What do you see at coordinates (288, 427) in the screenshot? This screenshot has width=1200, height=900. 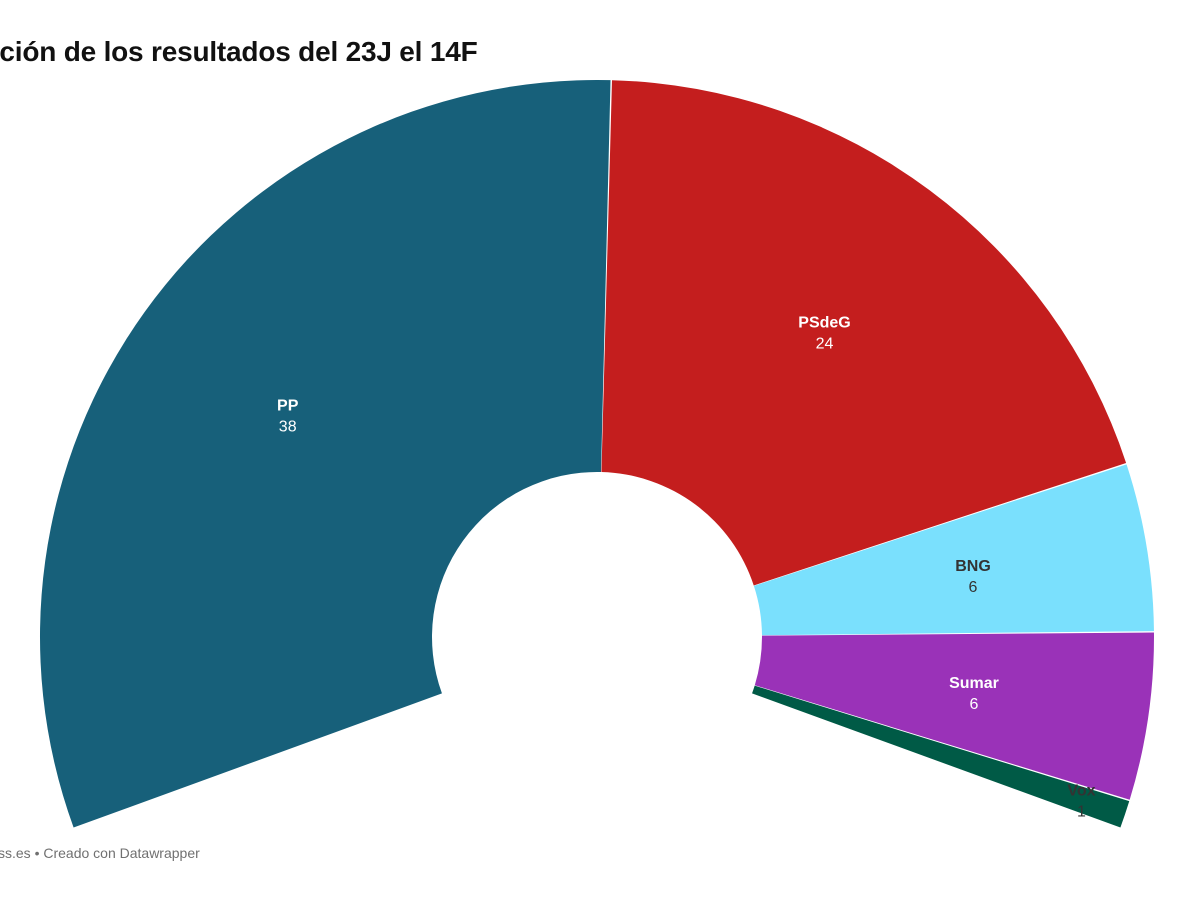 I see `segment-value-pp: 38` at bounding box center [288, 427].